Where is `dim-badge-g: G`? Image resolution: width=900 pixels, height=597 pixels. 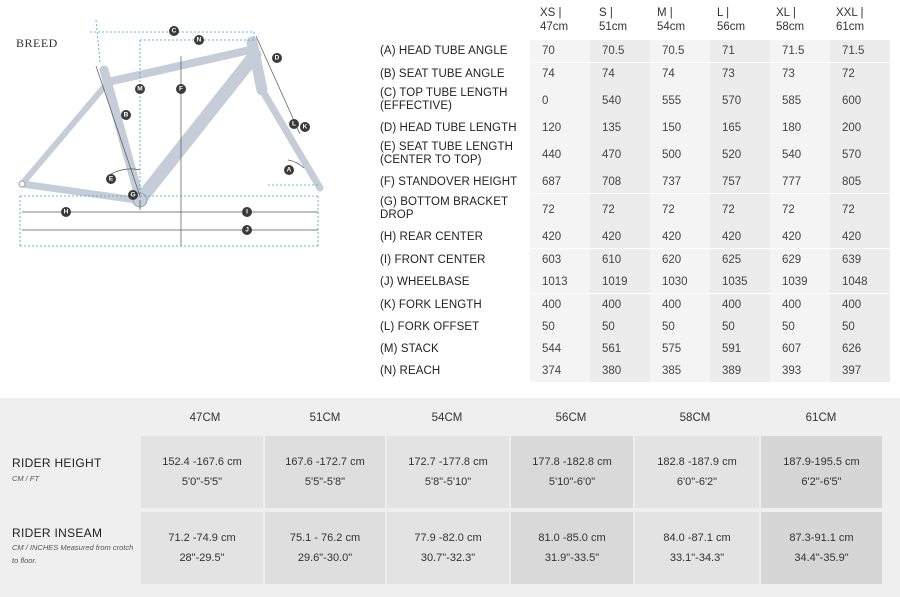
dim-badge-g: G is located at coordinates (133, 195).